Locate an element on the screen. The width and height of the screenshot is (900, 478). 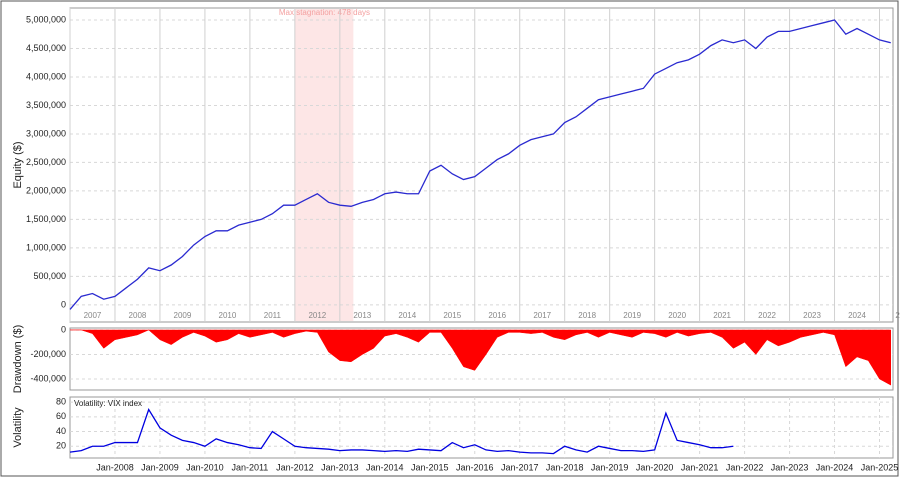
x-tick-label: Jan-2025 is located at coordinates (880, 467).